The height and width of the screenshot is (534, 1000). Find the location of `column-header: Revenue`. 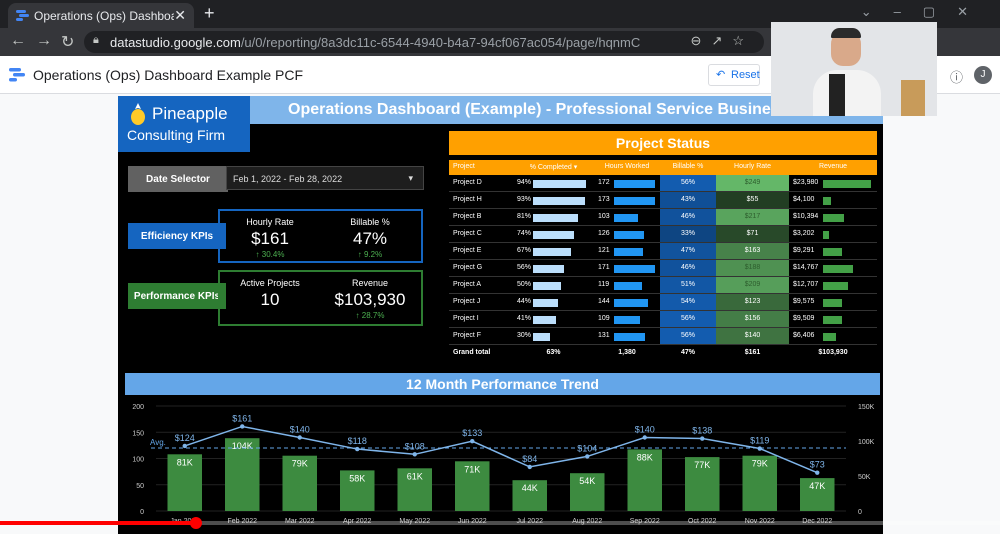

column-header: Revenue is located at coordinates (833, 166).